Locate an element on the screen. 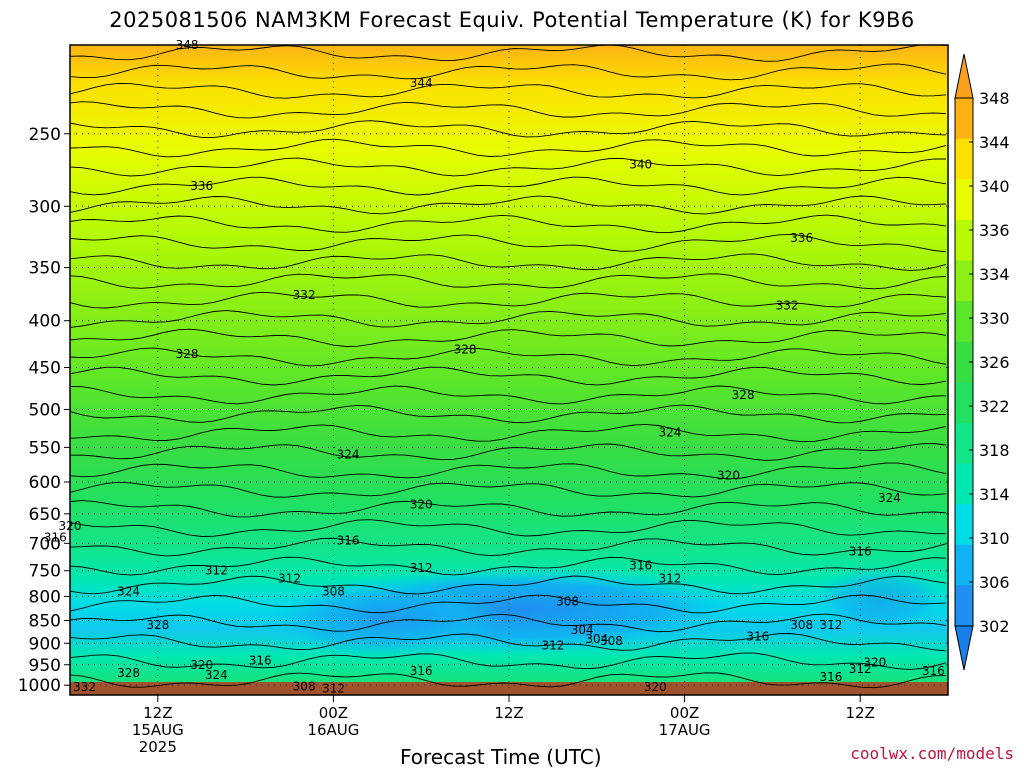 This screenshot has width=1024, height=769. x-tick-label: 16AUG is located at coordinates (333, 730).